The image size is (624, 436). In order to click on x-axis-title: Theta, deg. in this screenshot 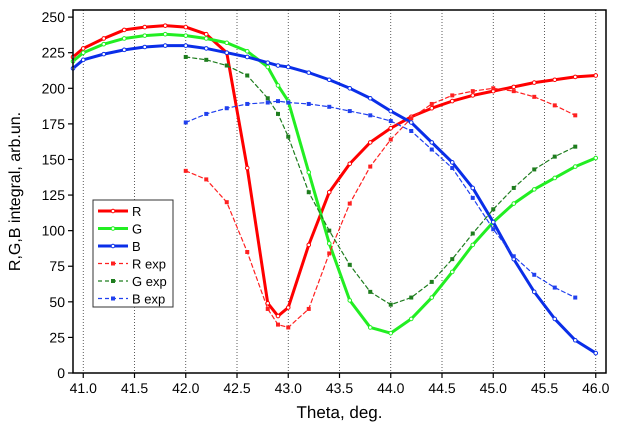, I will do `click(339, 412)`.